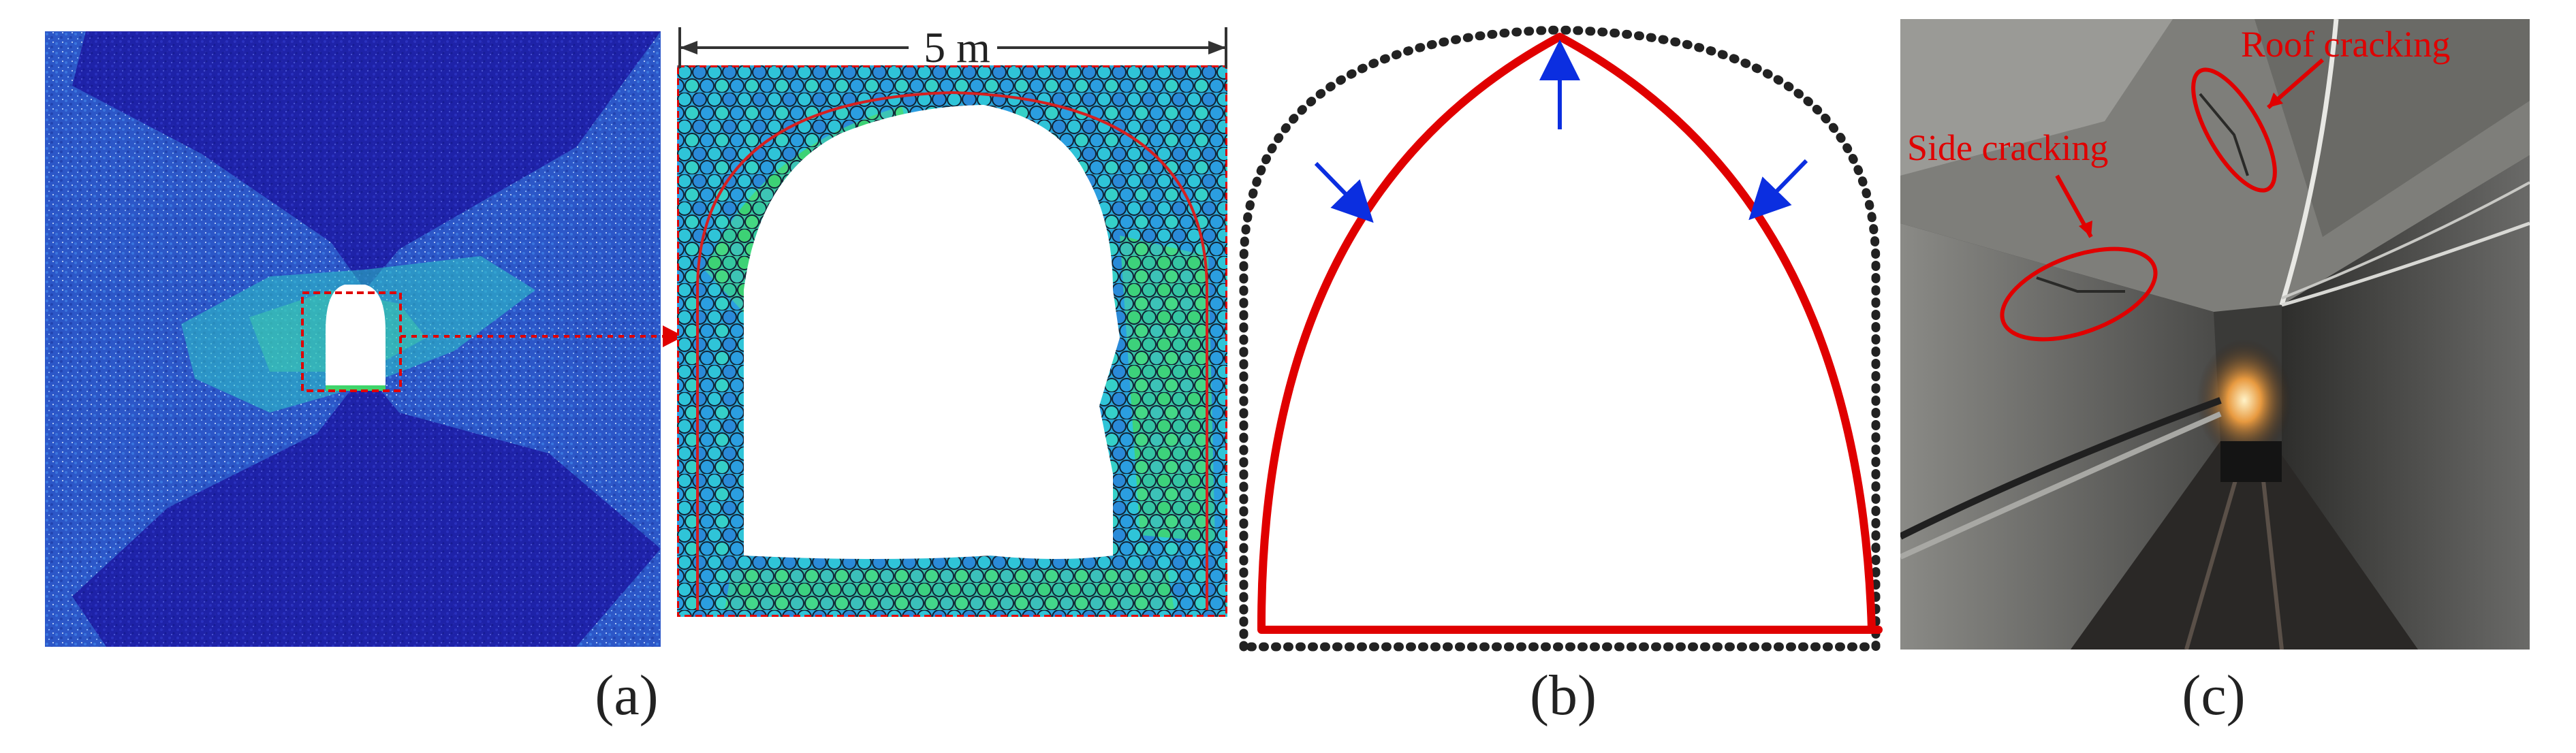 This screenshot has height=753, width=2576. I want to click on panel-b-caption: (b), so click(1563, 696).